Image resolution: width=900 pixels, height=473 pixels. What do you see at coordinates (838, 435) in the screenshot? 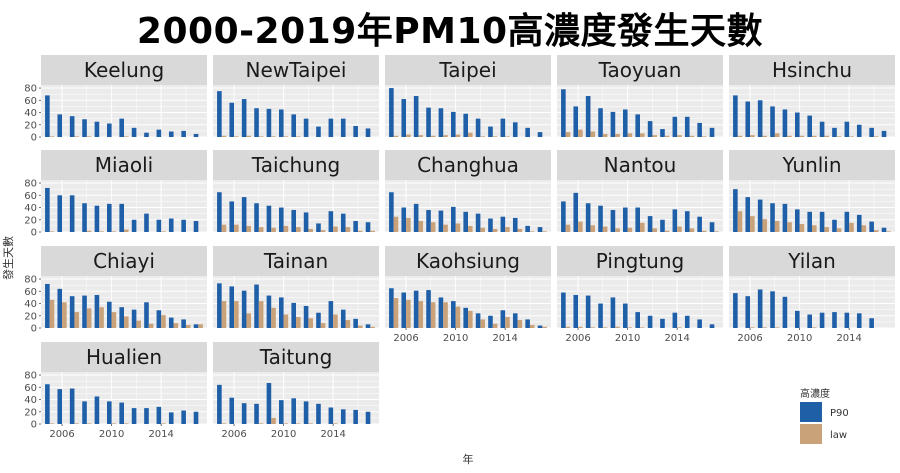
I see `legend-label: law` at bounding box center [838, 435].